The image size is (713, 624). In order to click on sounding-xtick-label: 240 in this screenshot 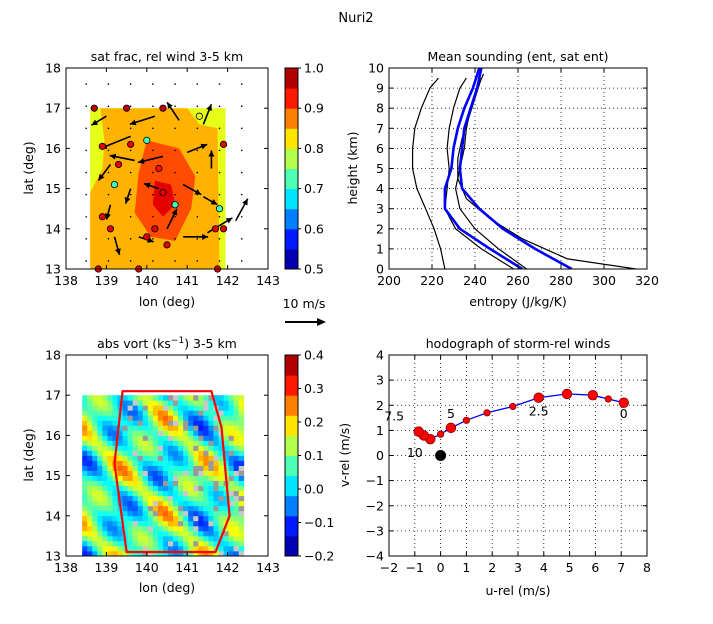, I will do `click(475, 280)`.